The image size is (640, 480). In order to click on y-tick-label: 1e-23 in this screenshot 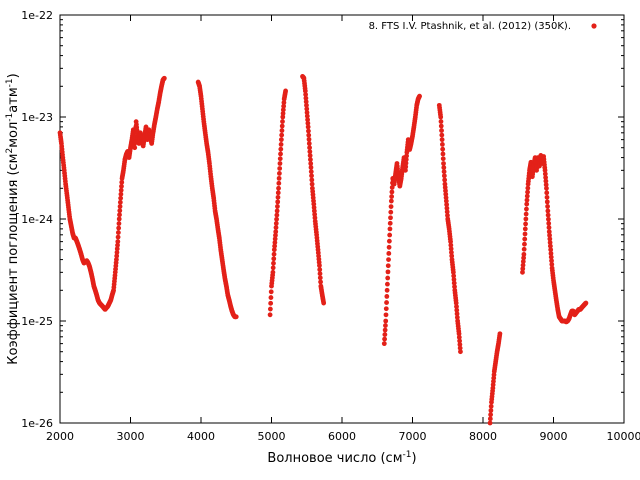, I will do `click(37, 117)`.